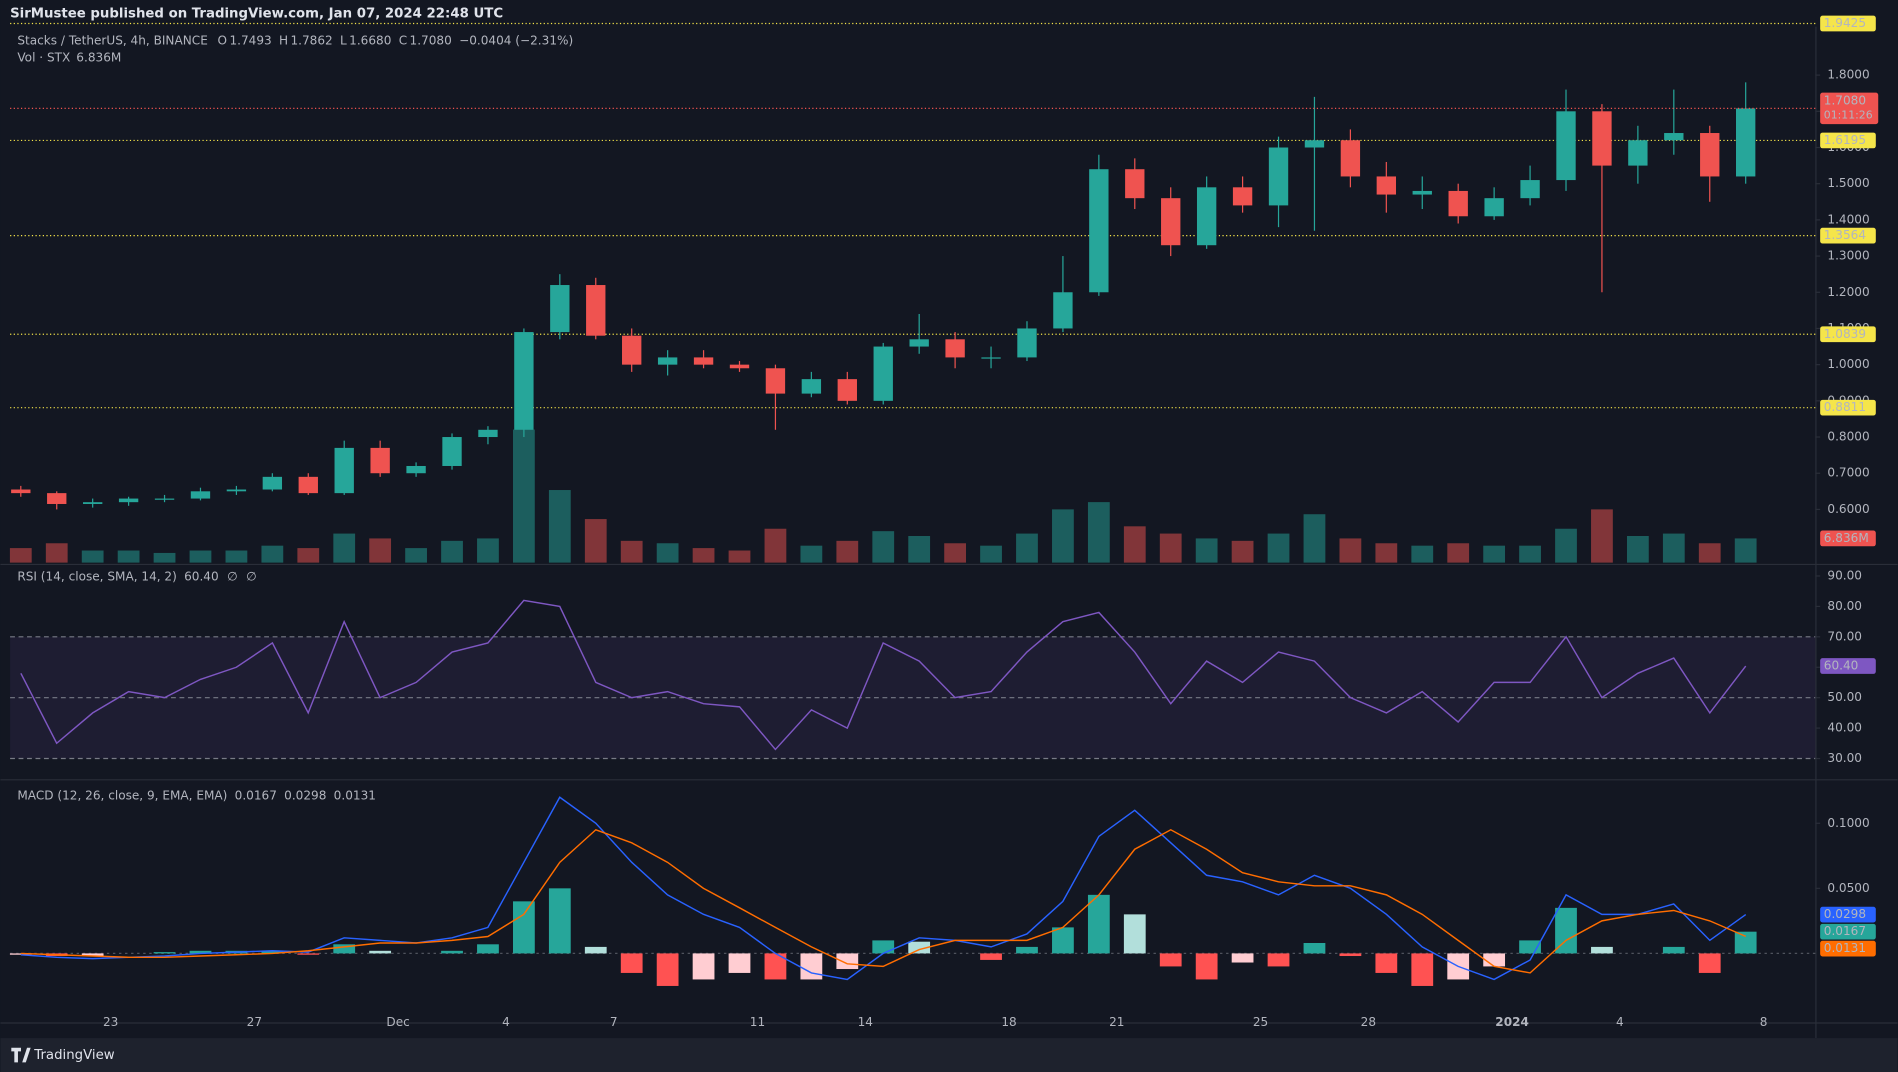 Image resolution: width=1898 pixels, height=1072 pixels. Describe the element at coordinates (949, 1055) in the screenshot. I see `footer-bar` at that location.